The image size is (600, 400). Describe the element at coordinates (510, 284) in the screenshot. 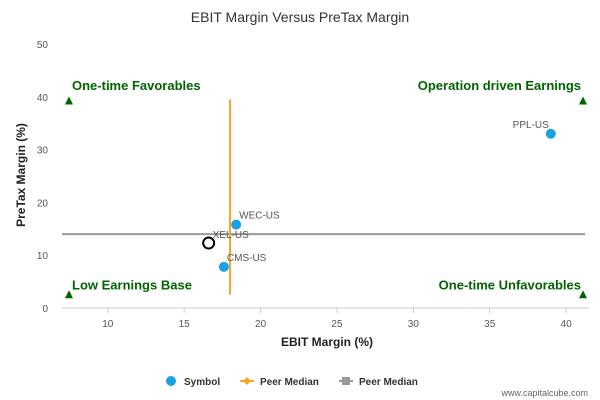

I see `quadrant-label-bottom-right: One-time Unfavorables` at that location.